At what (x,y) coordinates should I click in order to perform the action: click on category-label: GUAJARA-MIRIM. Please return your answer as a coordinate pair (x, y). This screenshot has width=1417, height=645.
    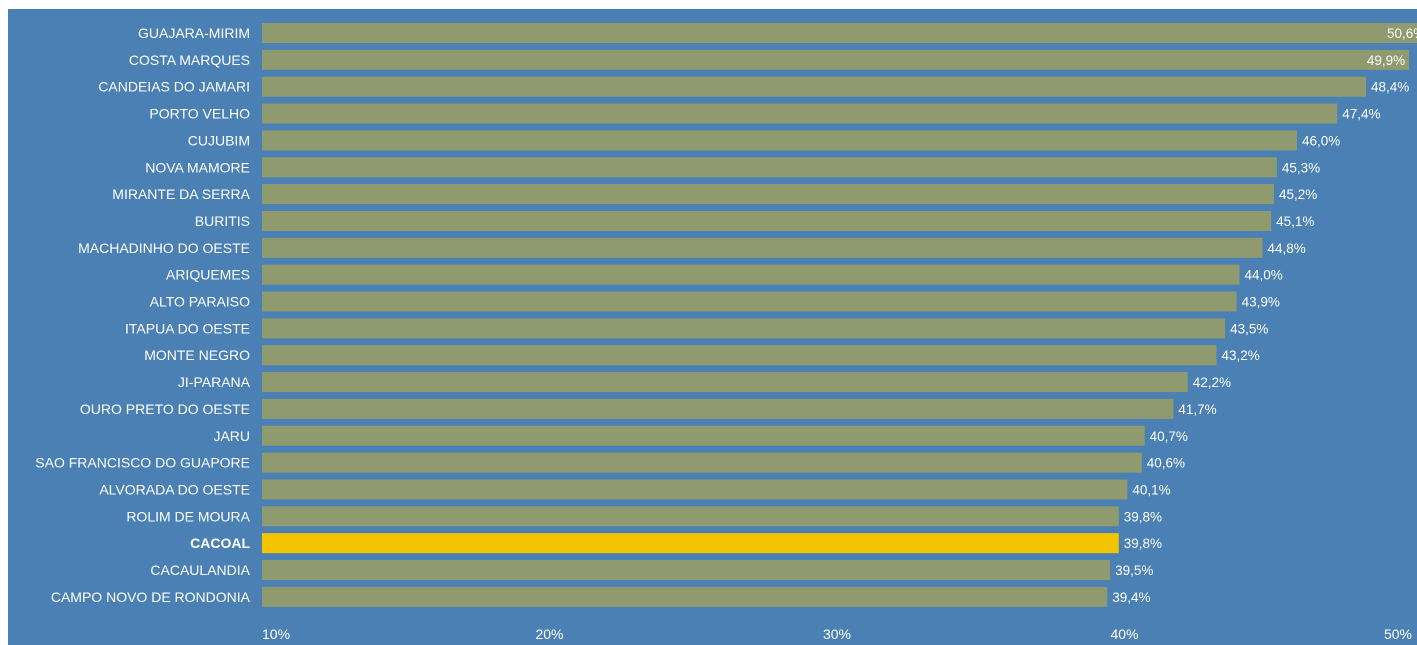
    Looking at the image, I should click on (194, 33).